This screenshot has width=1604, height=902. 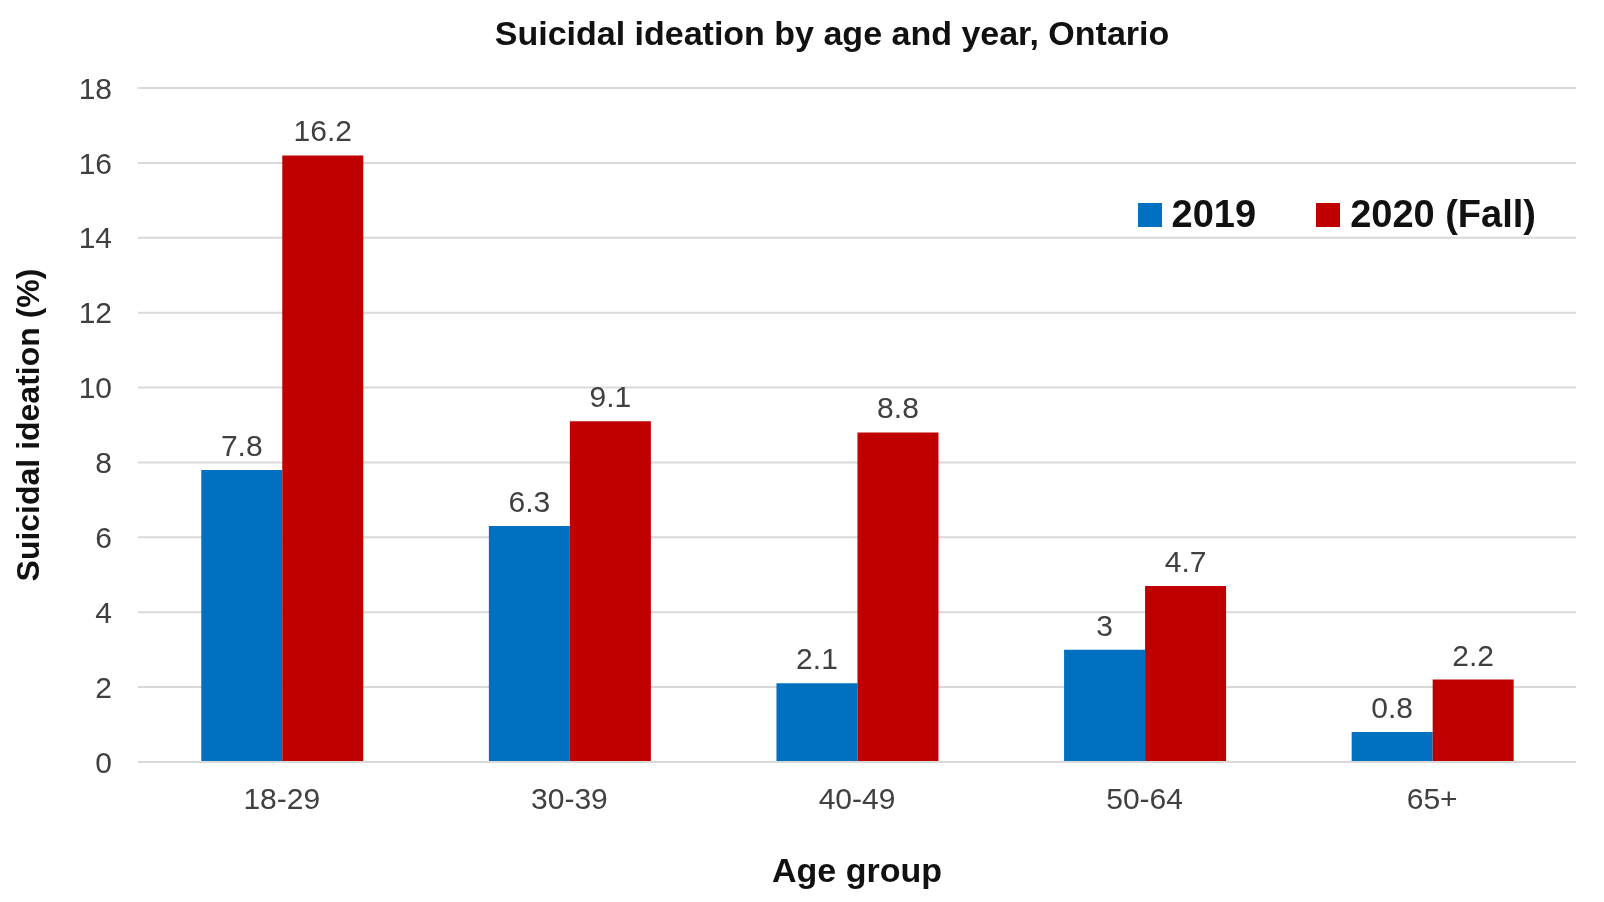 I want to click on y-tick-label: 4, so click(x=103, y=612).